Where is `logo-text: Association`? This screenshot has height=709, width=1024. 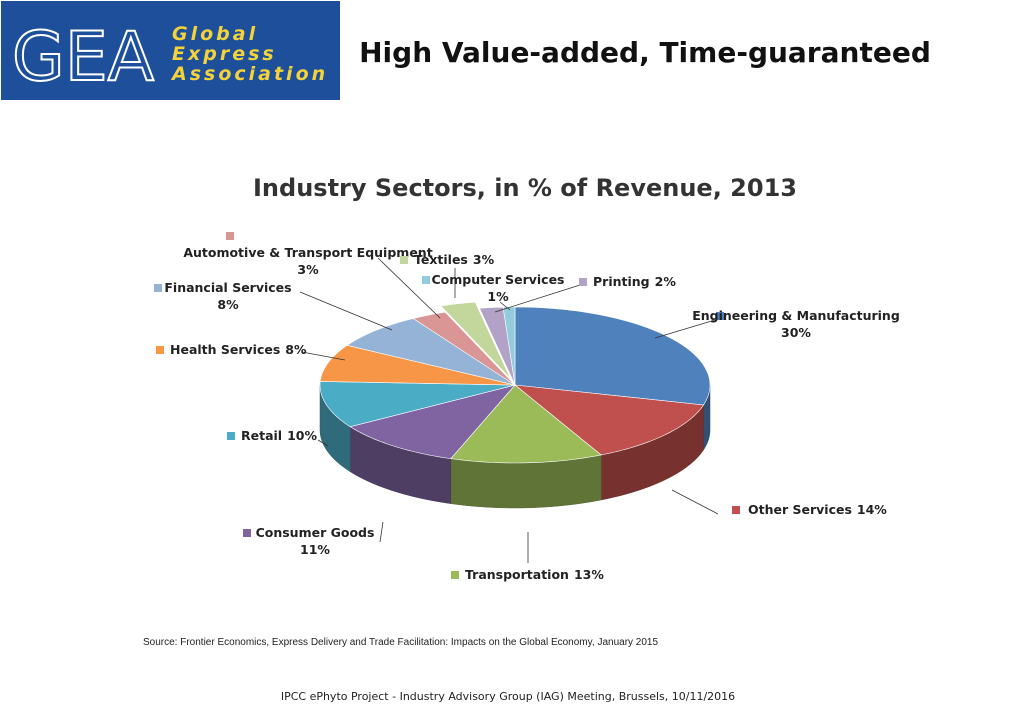
logo-text: Association is located at coordinates (249, 74).